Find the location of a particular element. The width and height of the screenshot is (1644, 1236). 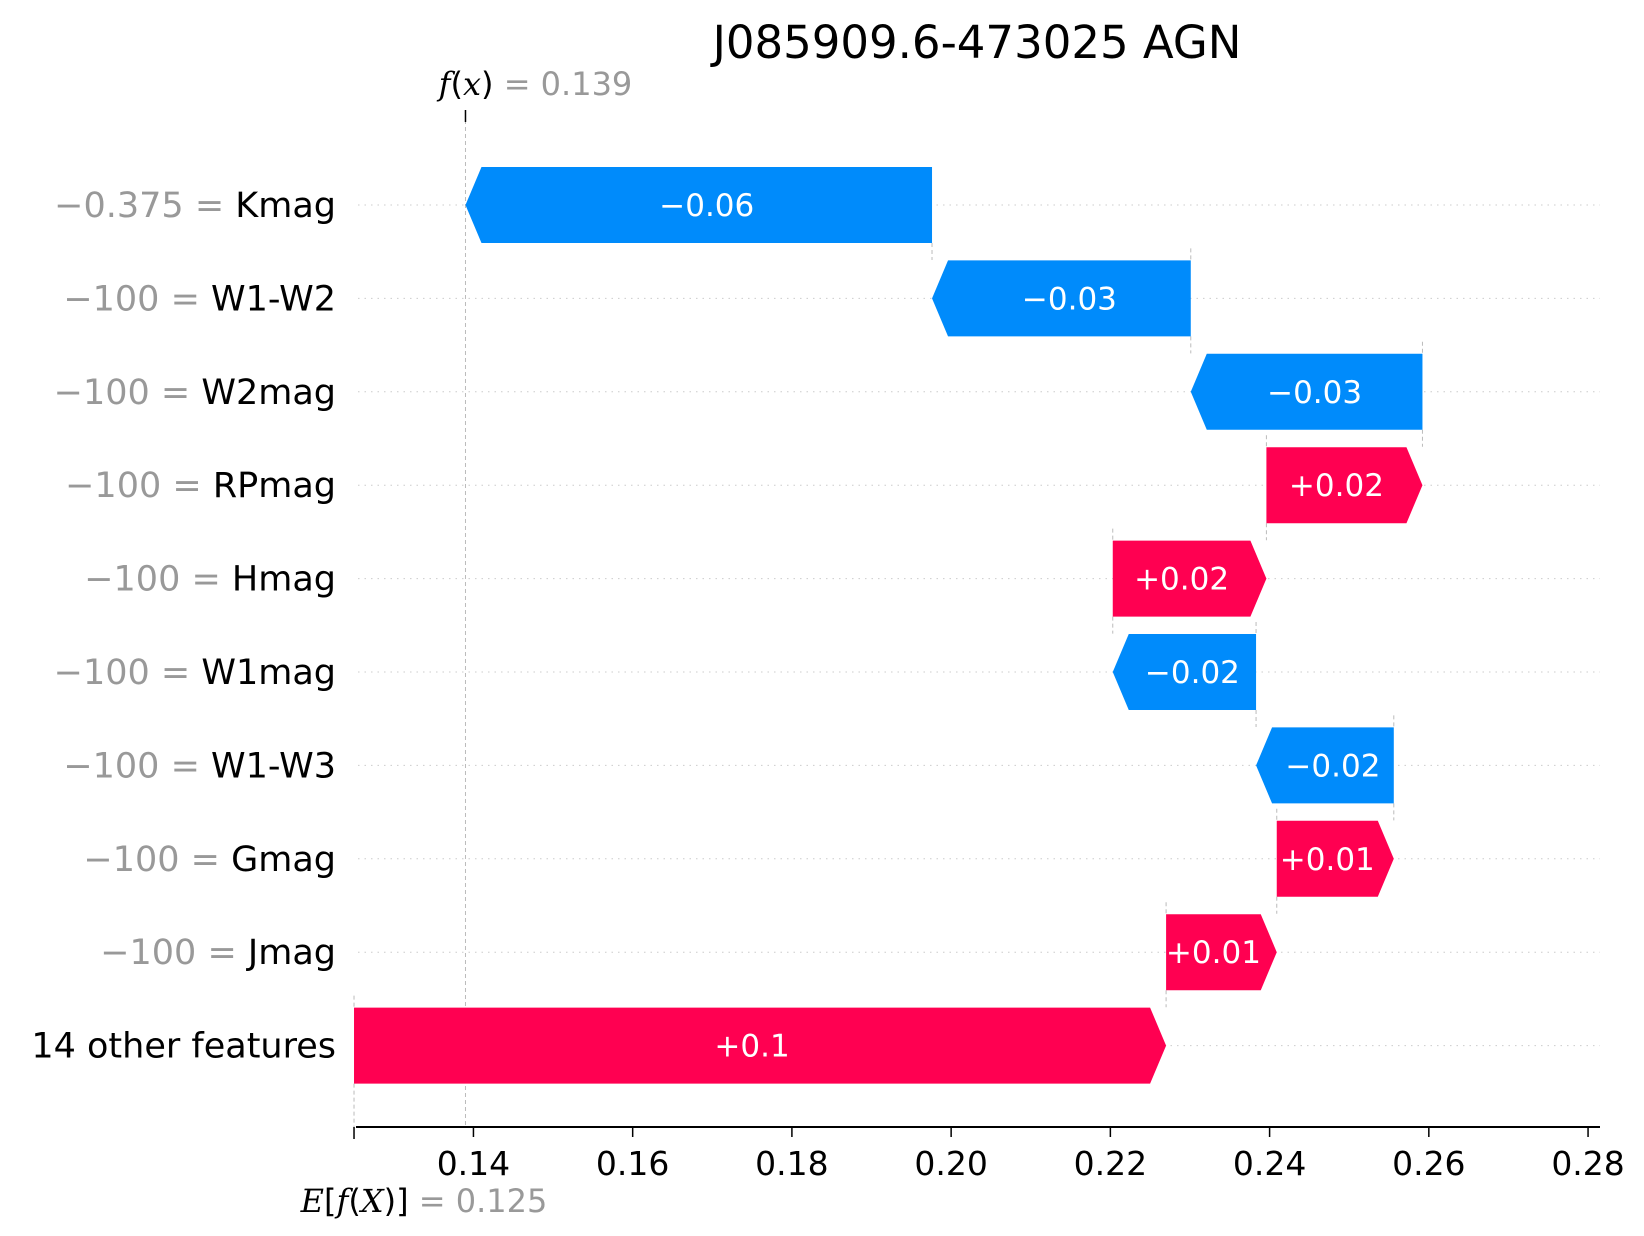

feature-label: −100 = W1-W2 is located at coordinates (199, 299).